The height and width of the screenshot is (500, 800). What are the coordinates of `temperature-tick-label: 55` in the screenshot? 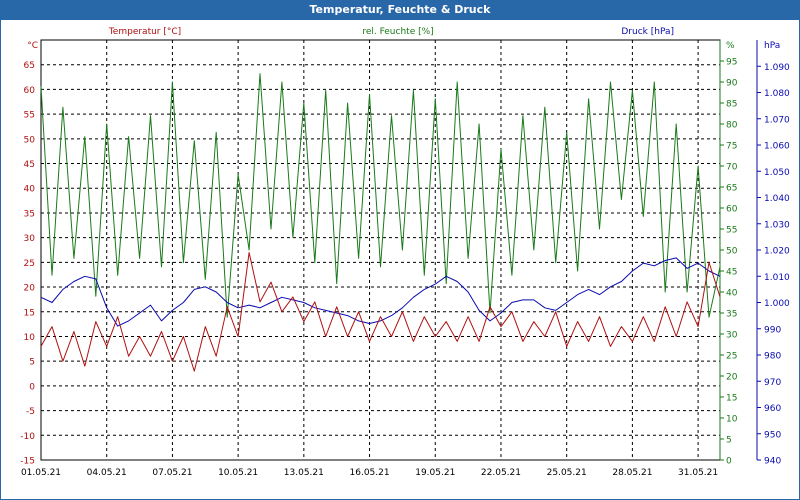 It's located at (29, 116).